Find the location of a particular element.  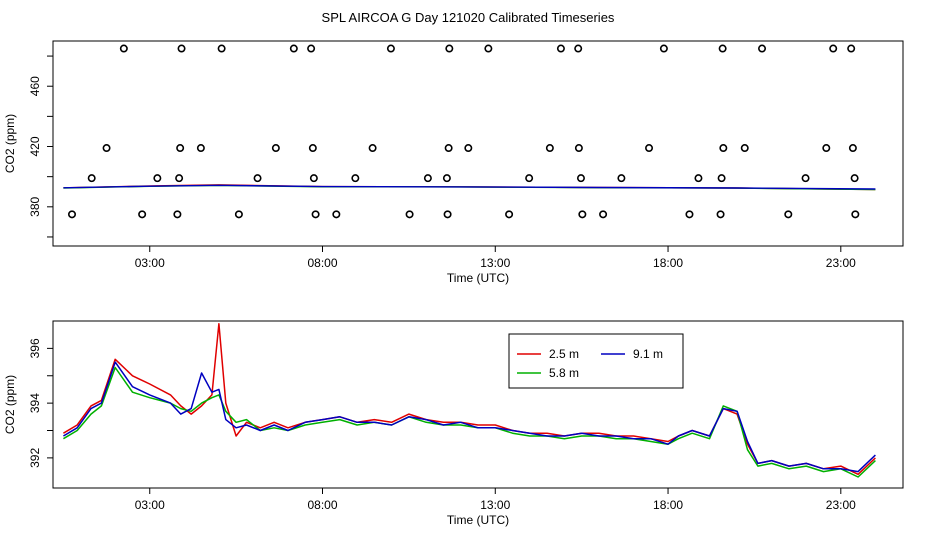

legend-label: 5.8 m is located at coordinates (564, 373).